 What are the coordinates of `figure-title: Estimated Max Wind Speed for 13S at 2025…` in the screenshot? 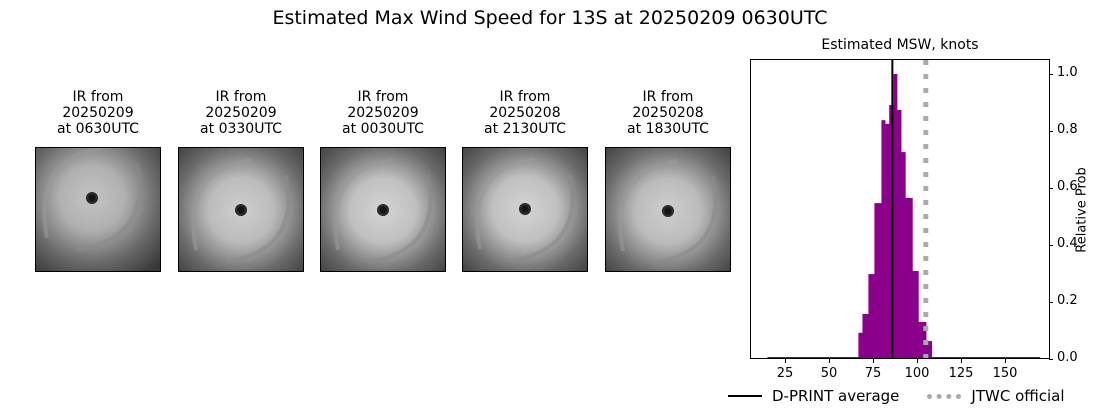 It's located at (550, 18).